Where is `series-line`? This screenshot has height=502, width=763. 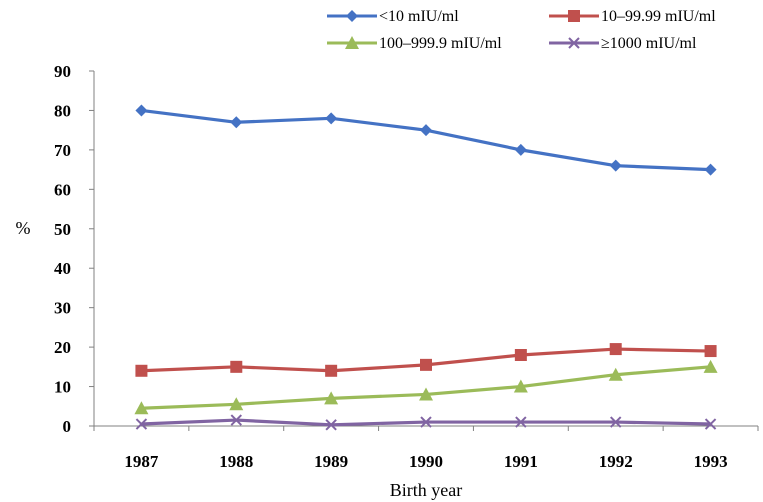
series-line is located at coordinates (426, 140).